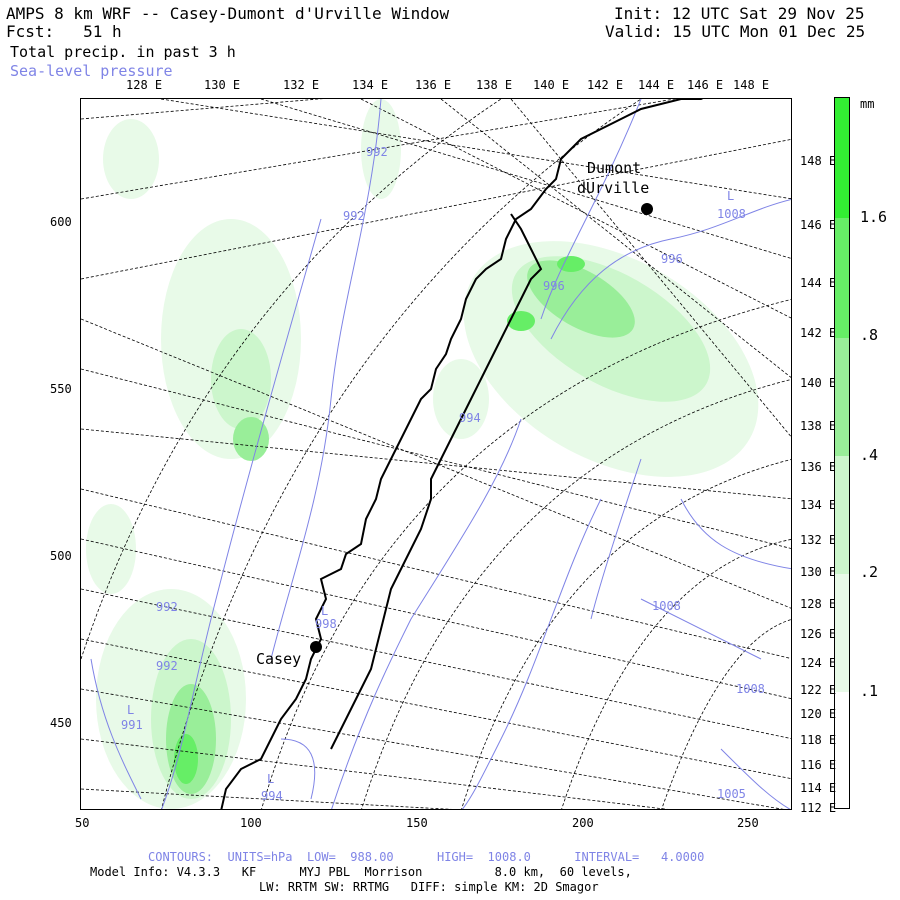 This screenshot has width=900, height=900. What do you see at coordinates (61, 723) in the screenshot?
I see `y-tick-label: 450` at bounding box center [61, 723].